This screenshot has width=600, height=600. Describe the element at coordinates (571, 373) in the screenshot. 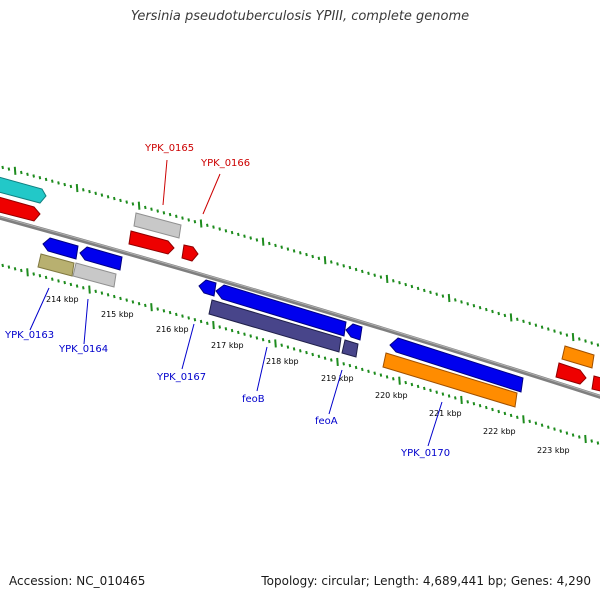

I see `cds-red-right` at that location.